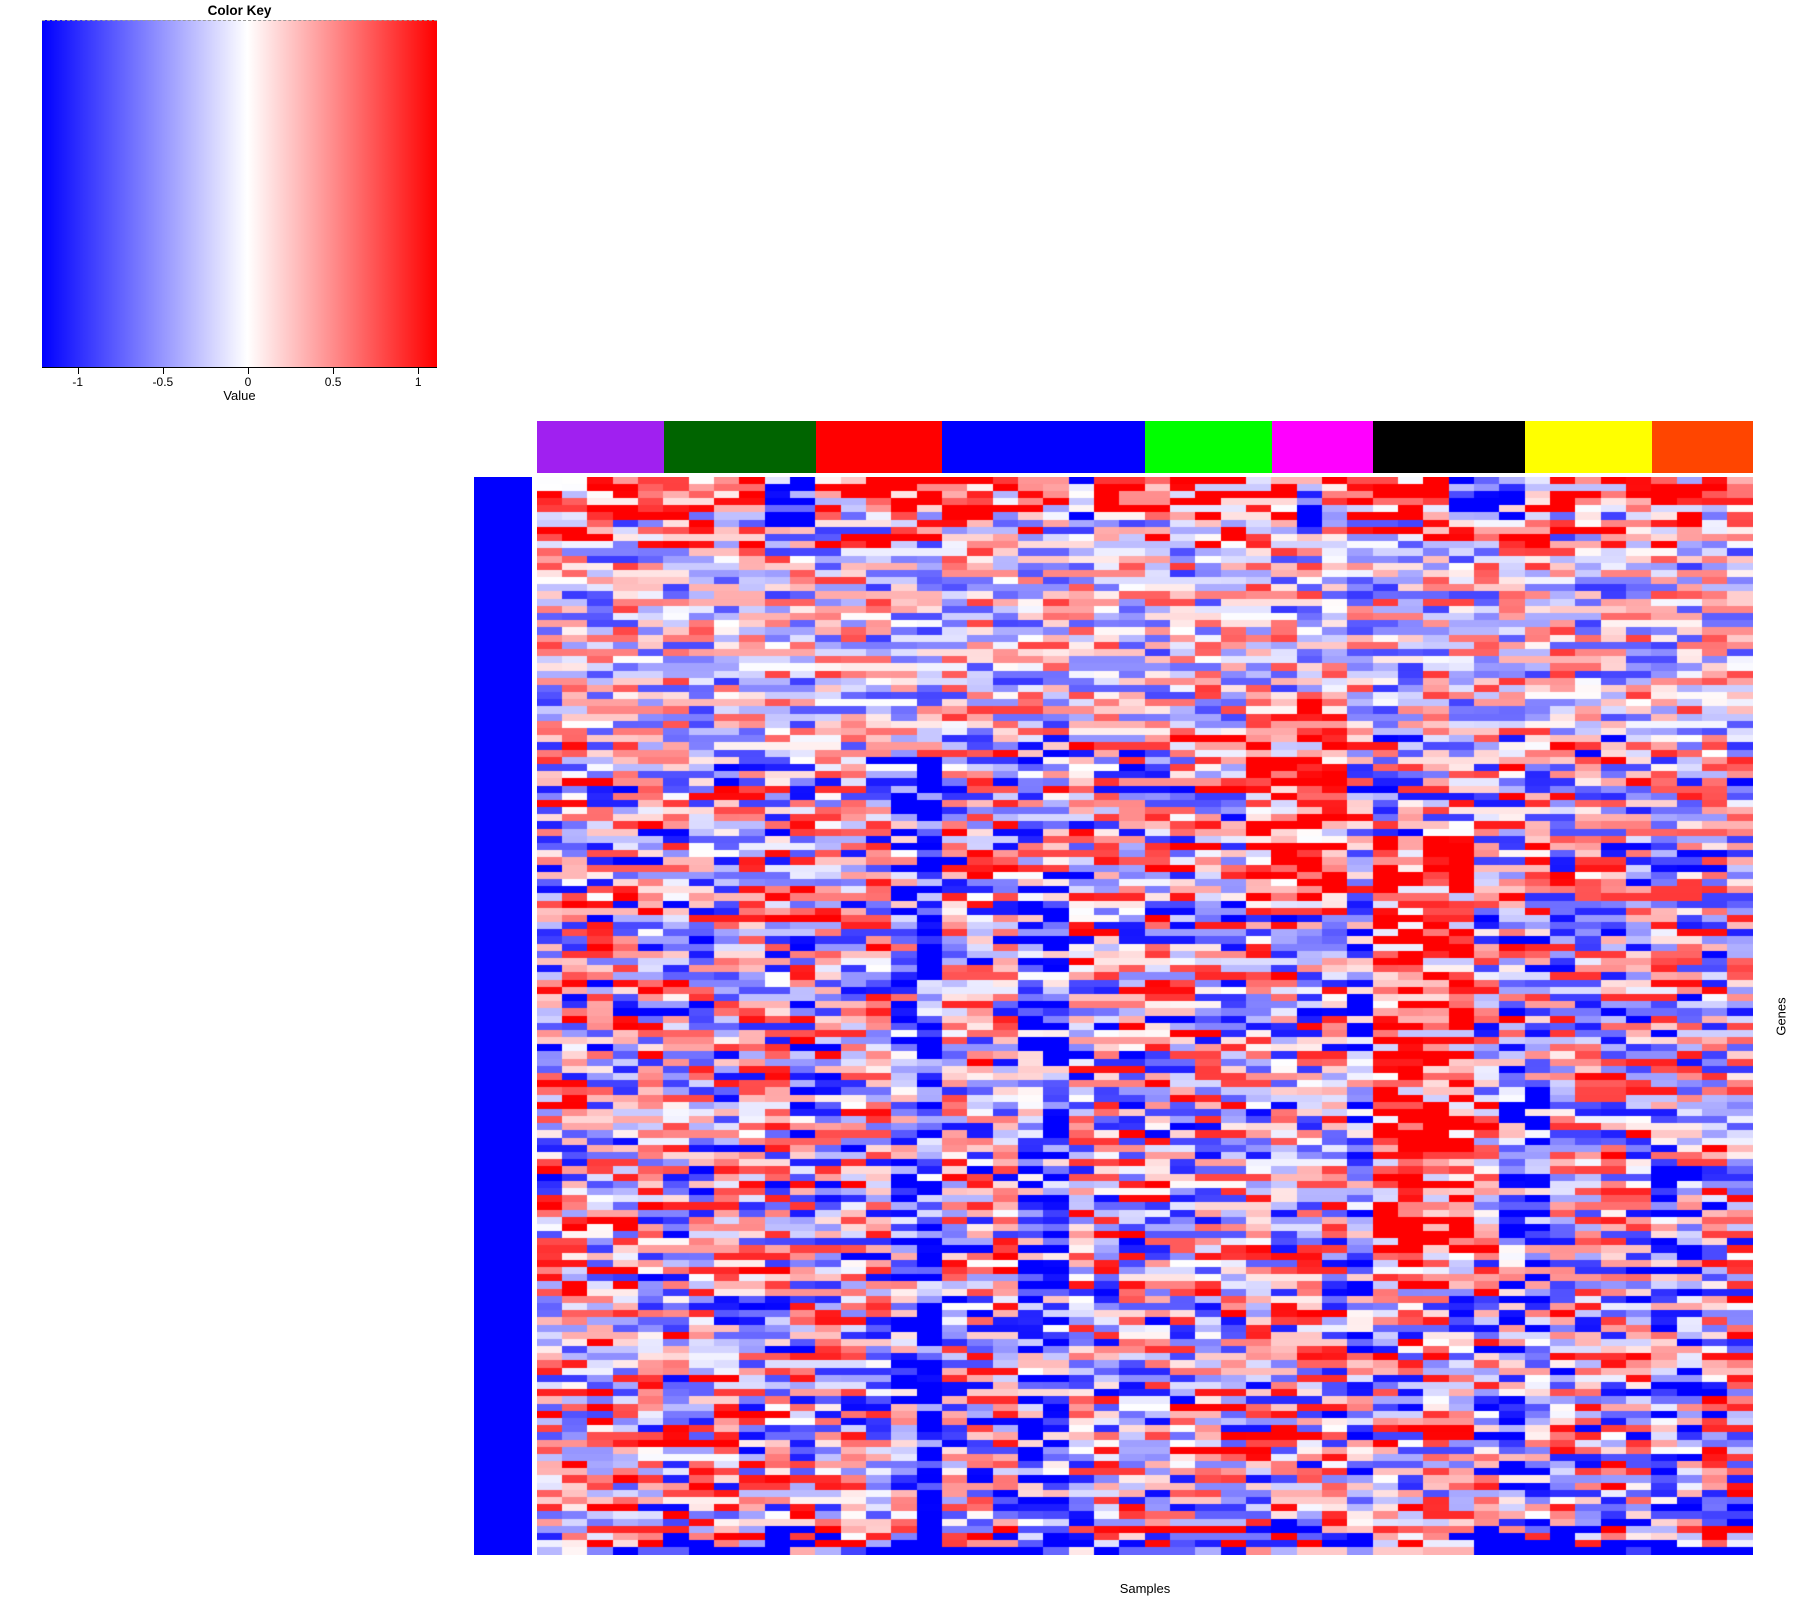 This screenshot has width=1800, height=1600. Describe the element at coordinates (1208, 447) in the screenshot. I see `col-group-segment-green` at that location.